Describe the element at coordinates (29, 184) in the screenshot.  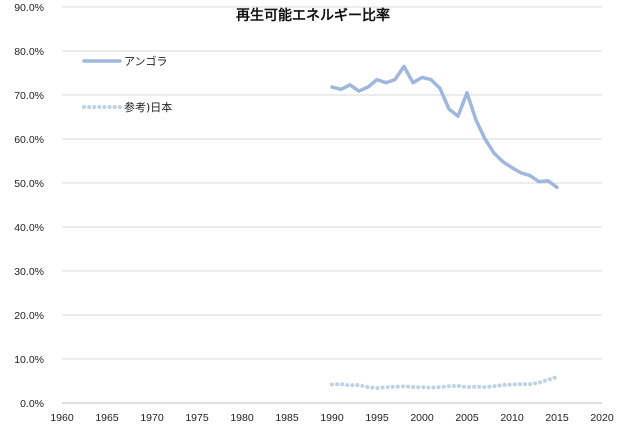
I see `y-tick-label: 50.0%` at that location.